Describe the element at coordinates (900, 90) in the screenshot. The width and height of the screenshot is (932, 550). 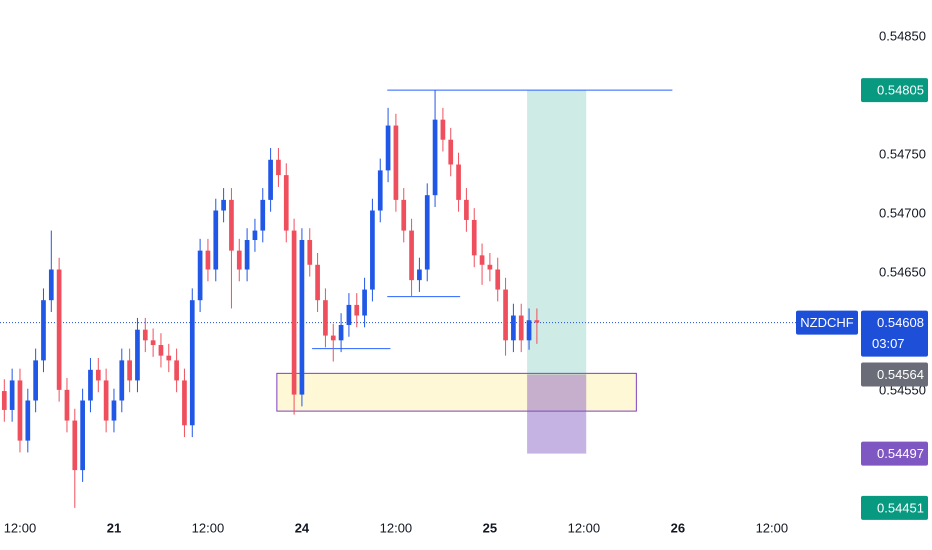
I see `price-badge-label: 0.54805` at that location.